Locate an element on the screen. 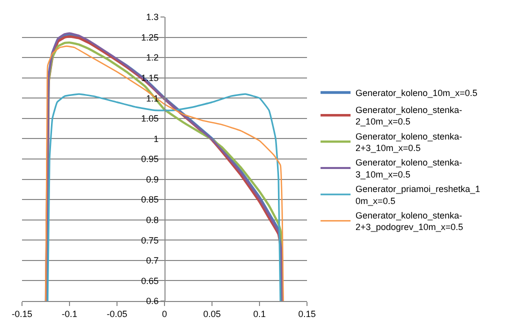 Image resolution: width=507 pixels, height=331 pixels. y-tick-label: 1.05 is located at coordinates (150, 119).